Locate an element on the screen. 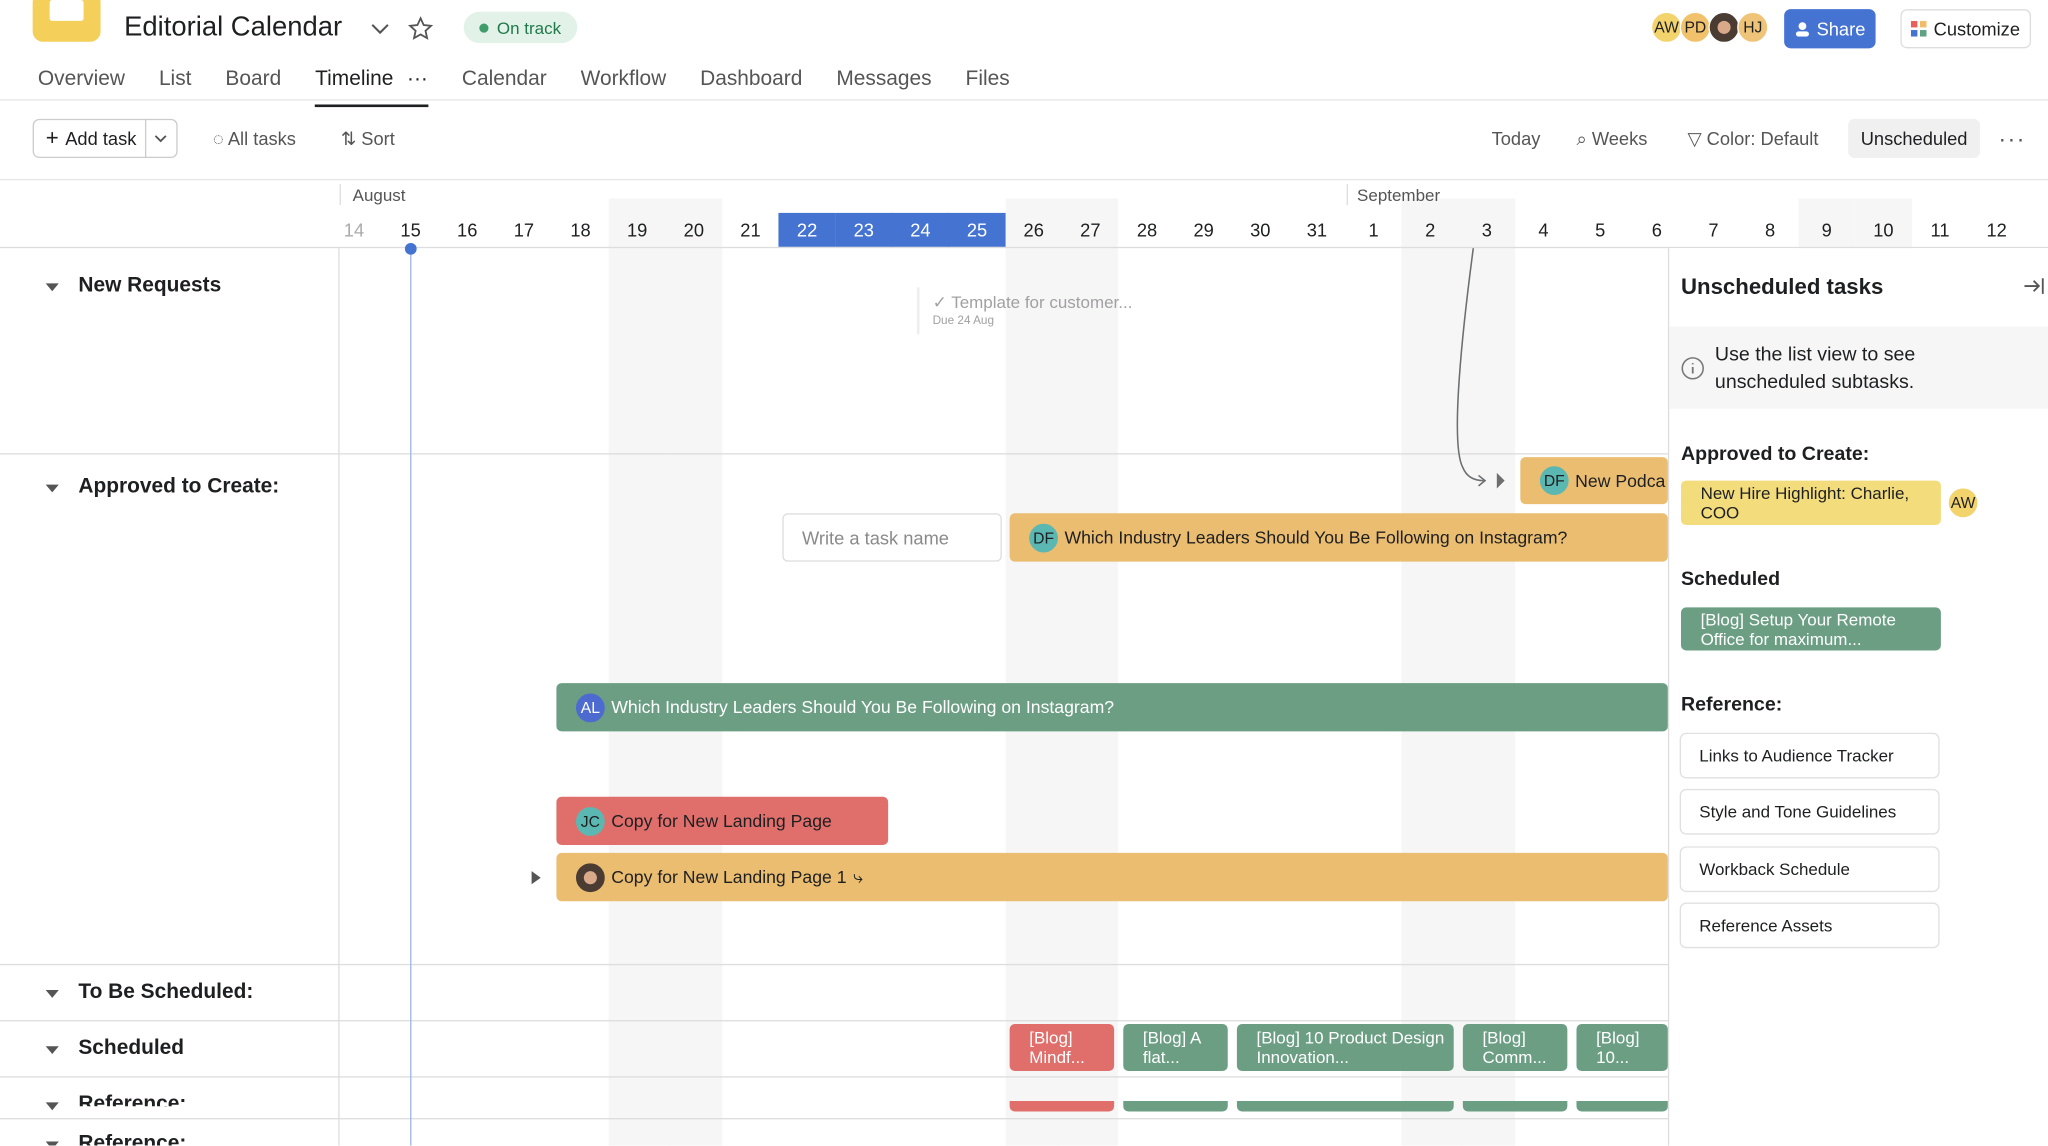 This screenshot has width=2048, height=1146. day-label: 12 is located at coordinates (1996, 230).